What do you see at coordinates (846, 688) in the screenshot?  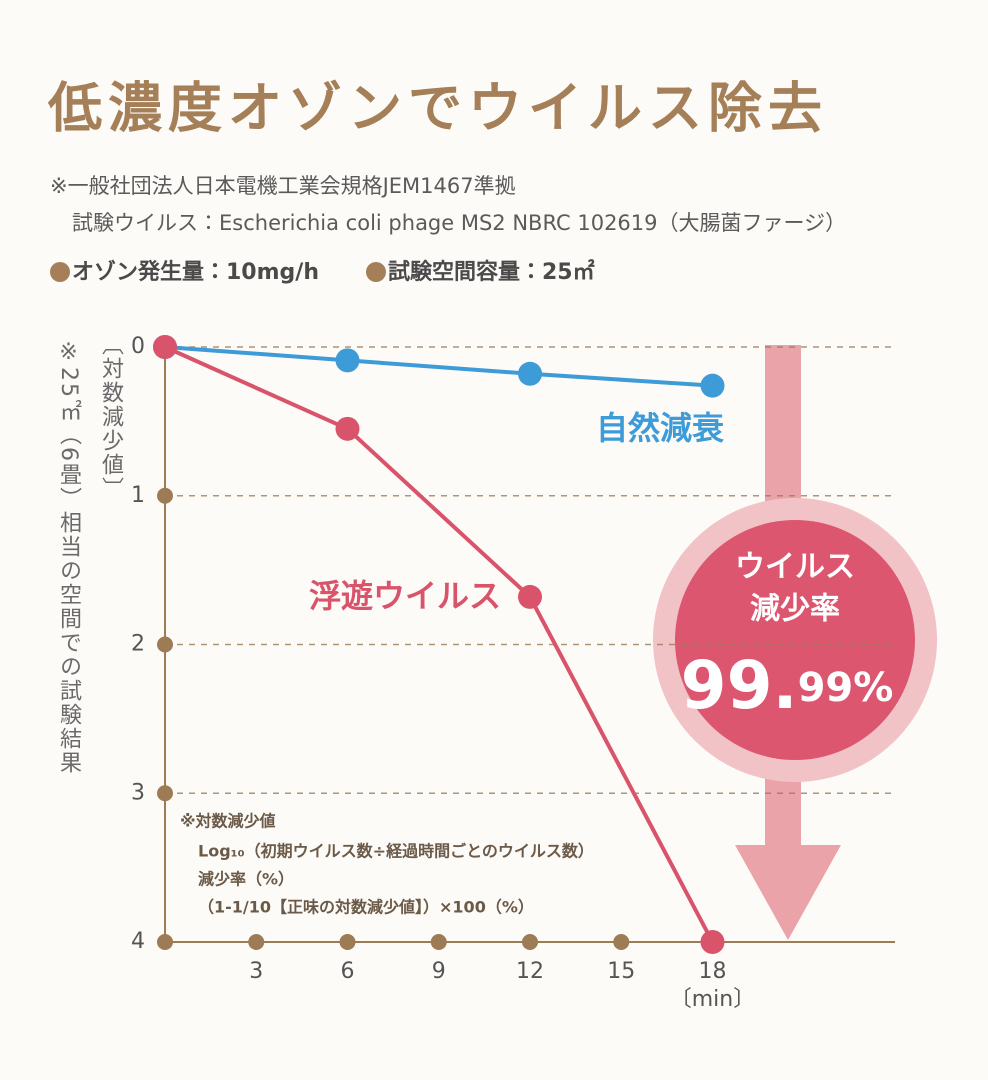 I see `badge-value-sub: 99%` at bounding box center [846, 688].